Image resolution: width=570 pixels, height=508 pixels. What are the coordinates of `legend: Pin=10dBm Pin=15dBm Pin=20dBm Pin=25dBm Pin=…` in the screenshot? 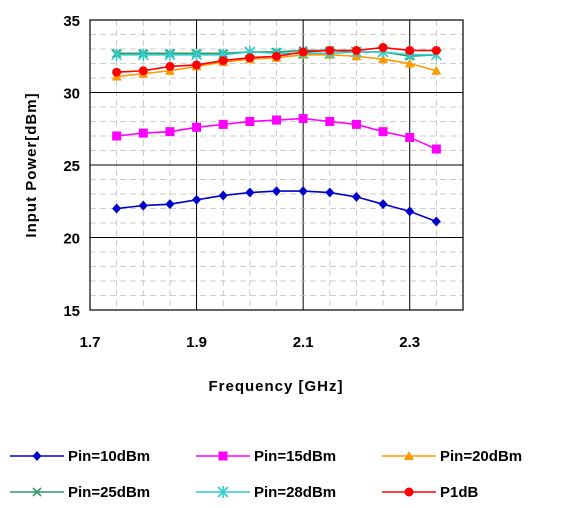 It's located at (266, 474).